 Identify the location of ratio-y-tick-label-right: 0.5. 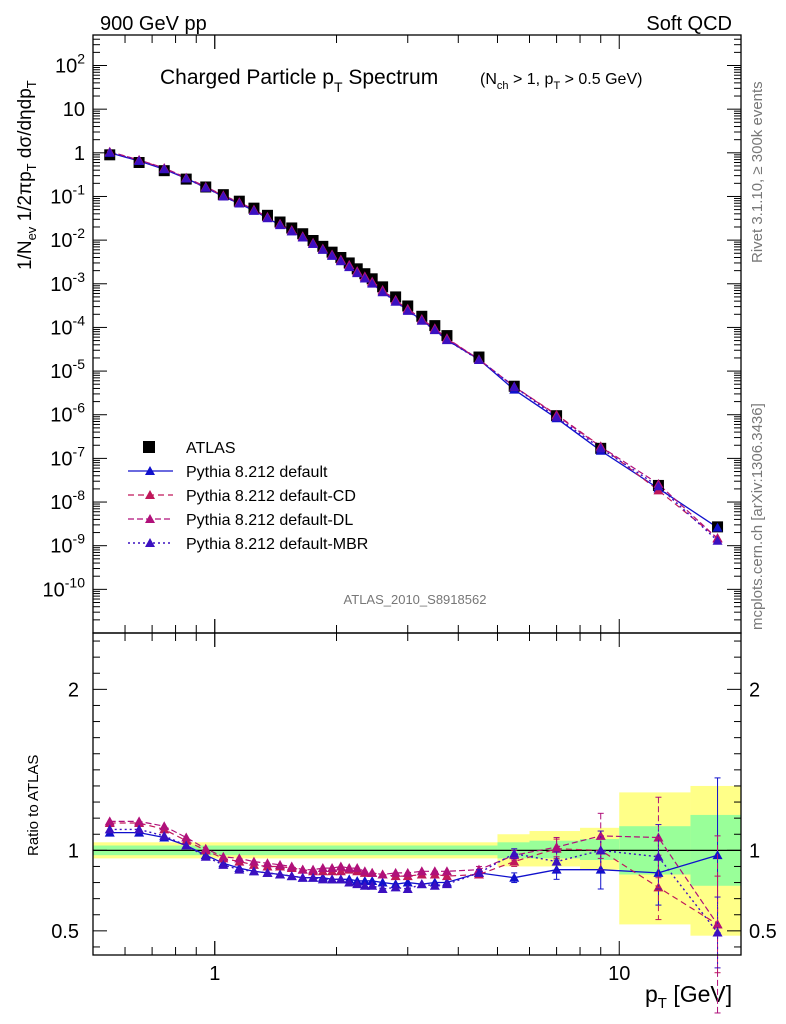
(763, 932).